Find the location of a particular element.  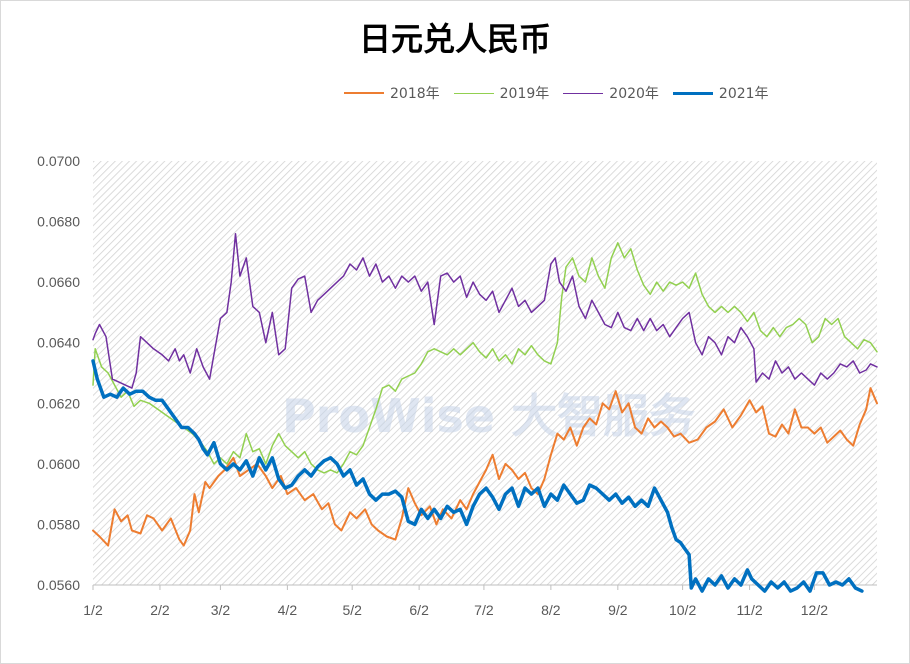

y-tick-label: 0.0600 is located at coordinates (58, 464).